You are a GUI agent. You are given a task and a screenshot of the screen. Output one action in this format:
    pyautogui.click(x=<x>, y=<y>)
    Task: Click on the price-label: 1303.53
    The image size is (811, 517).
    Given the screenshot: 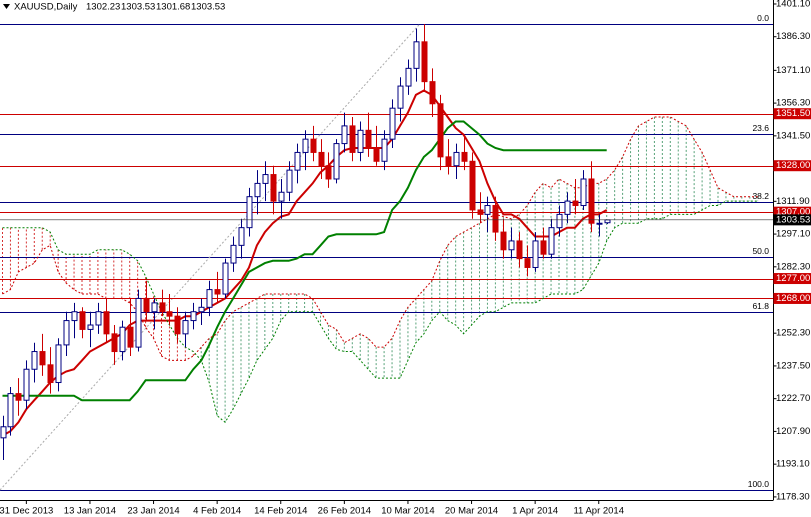 What is the action you would take?
    pyautogui.click(x=793, y=219)
    